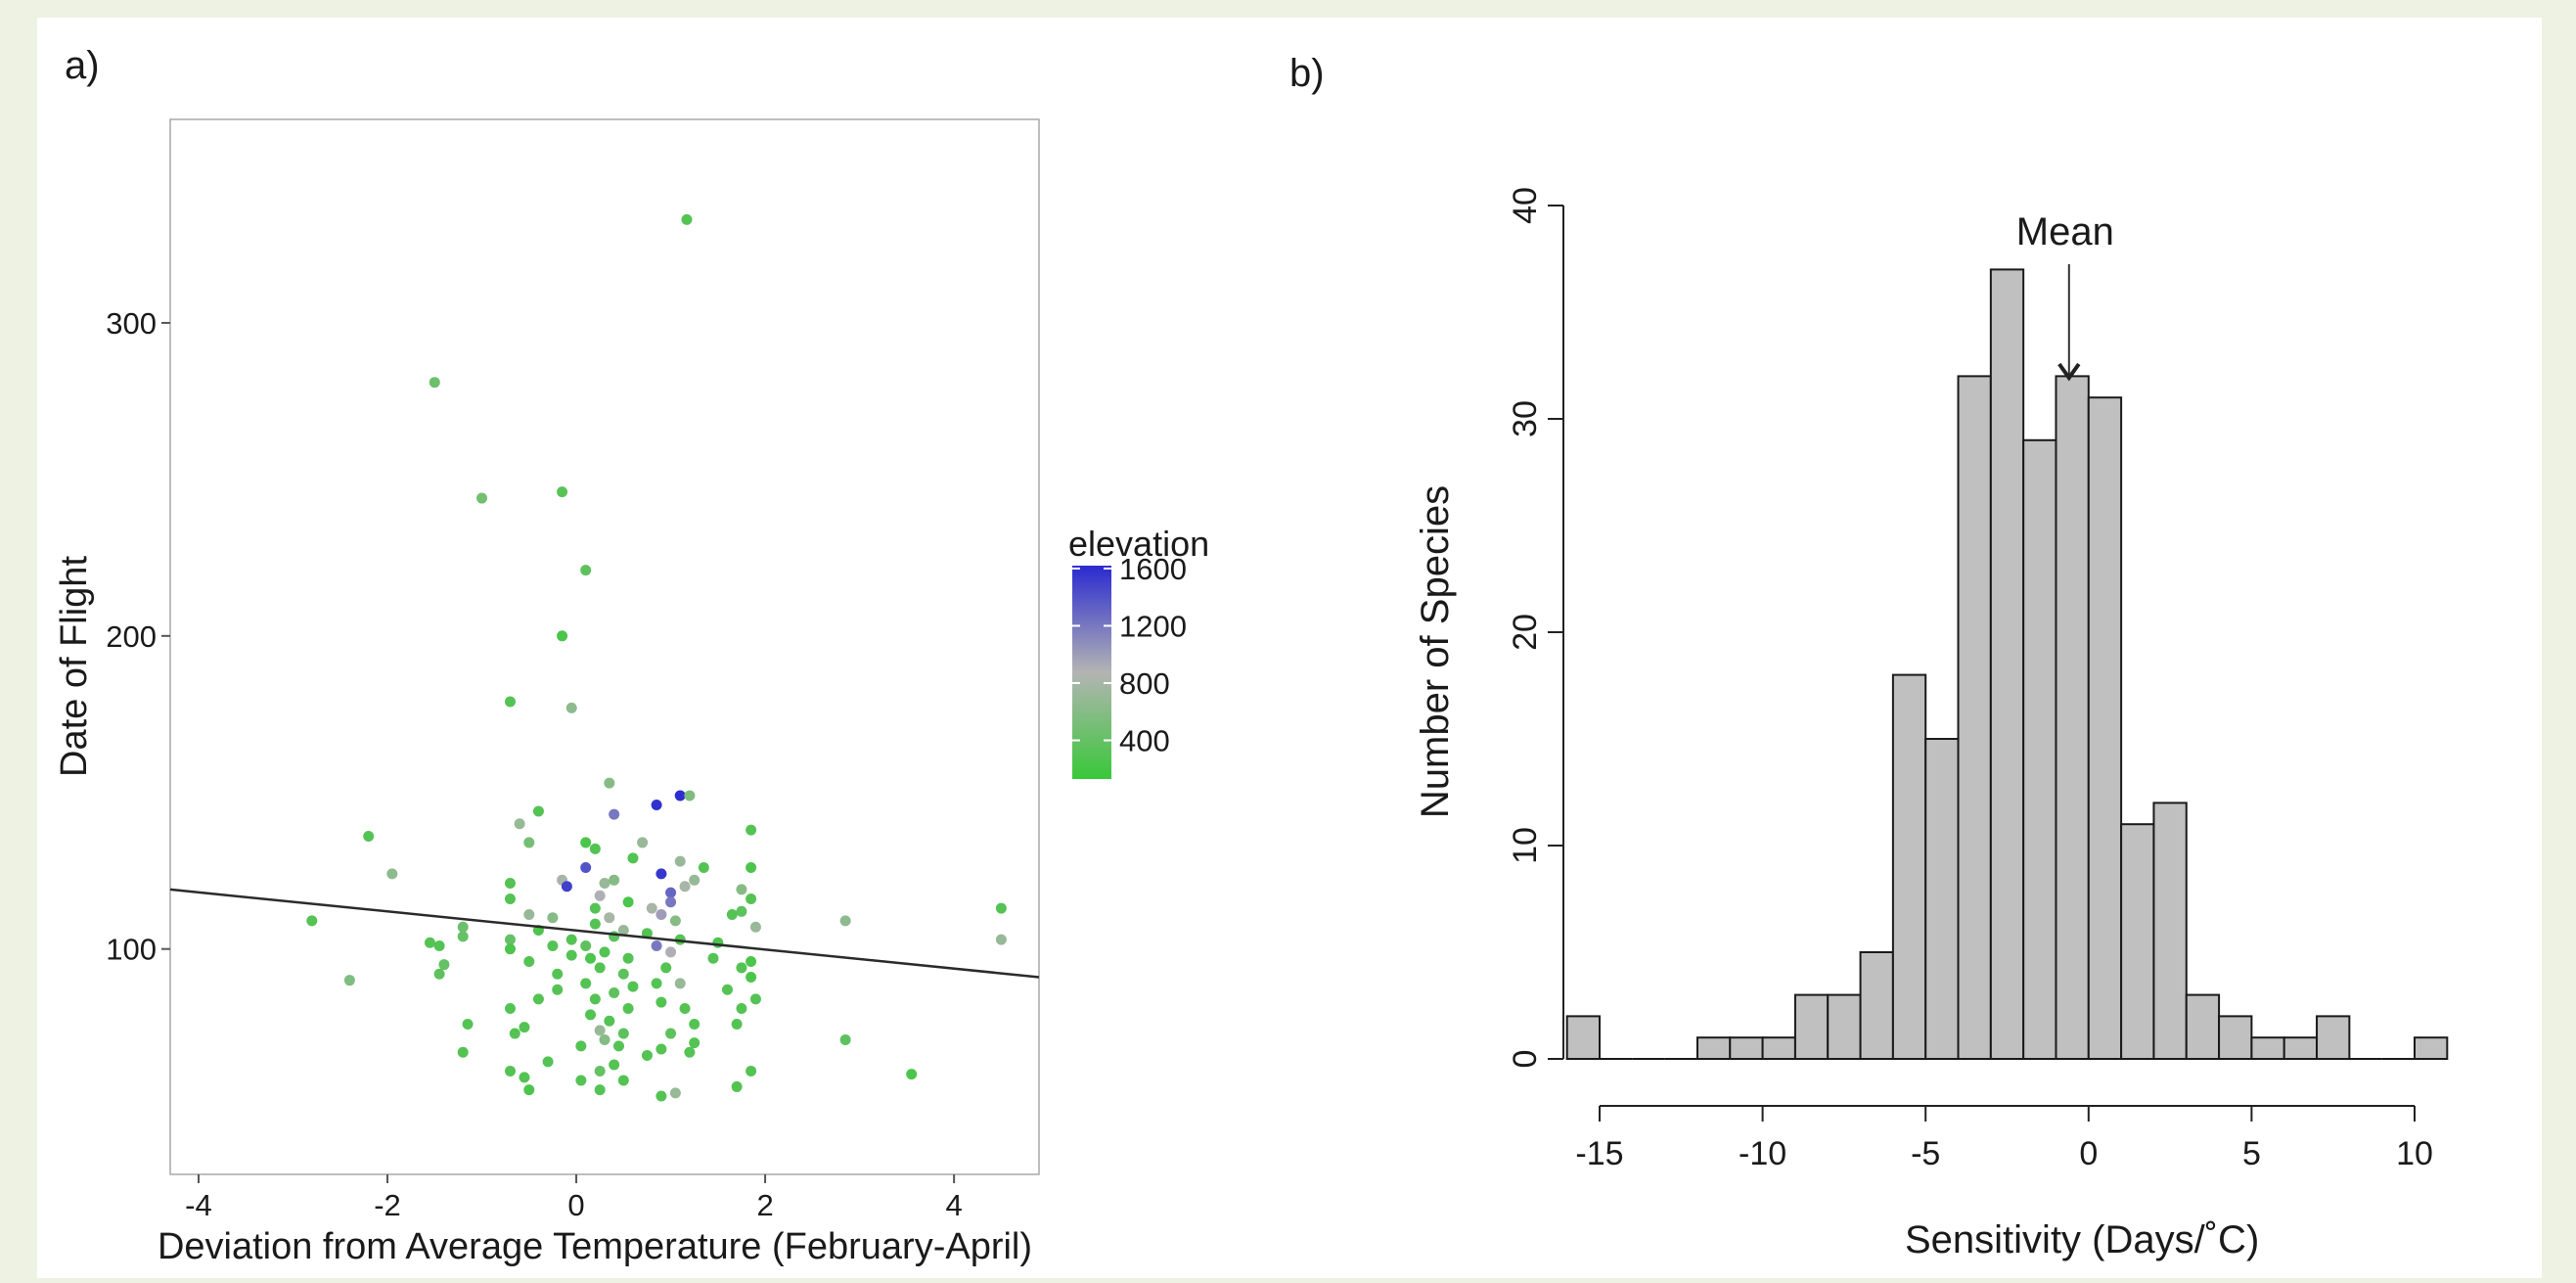 This screenshot has height=1283, width=2576. Describe the element at coordinates (1762, 1153) in the screenshot. I see `x-tick-label: -10` at that location.